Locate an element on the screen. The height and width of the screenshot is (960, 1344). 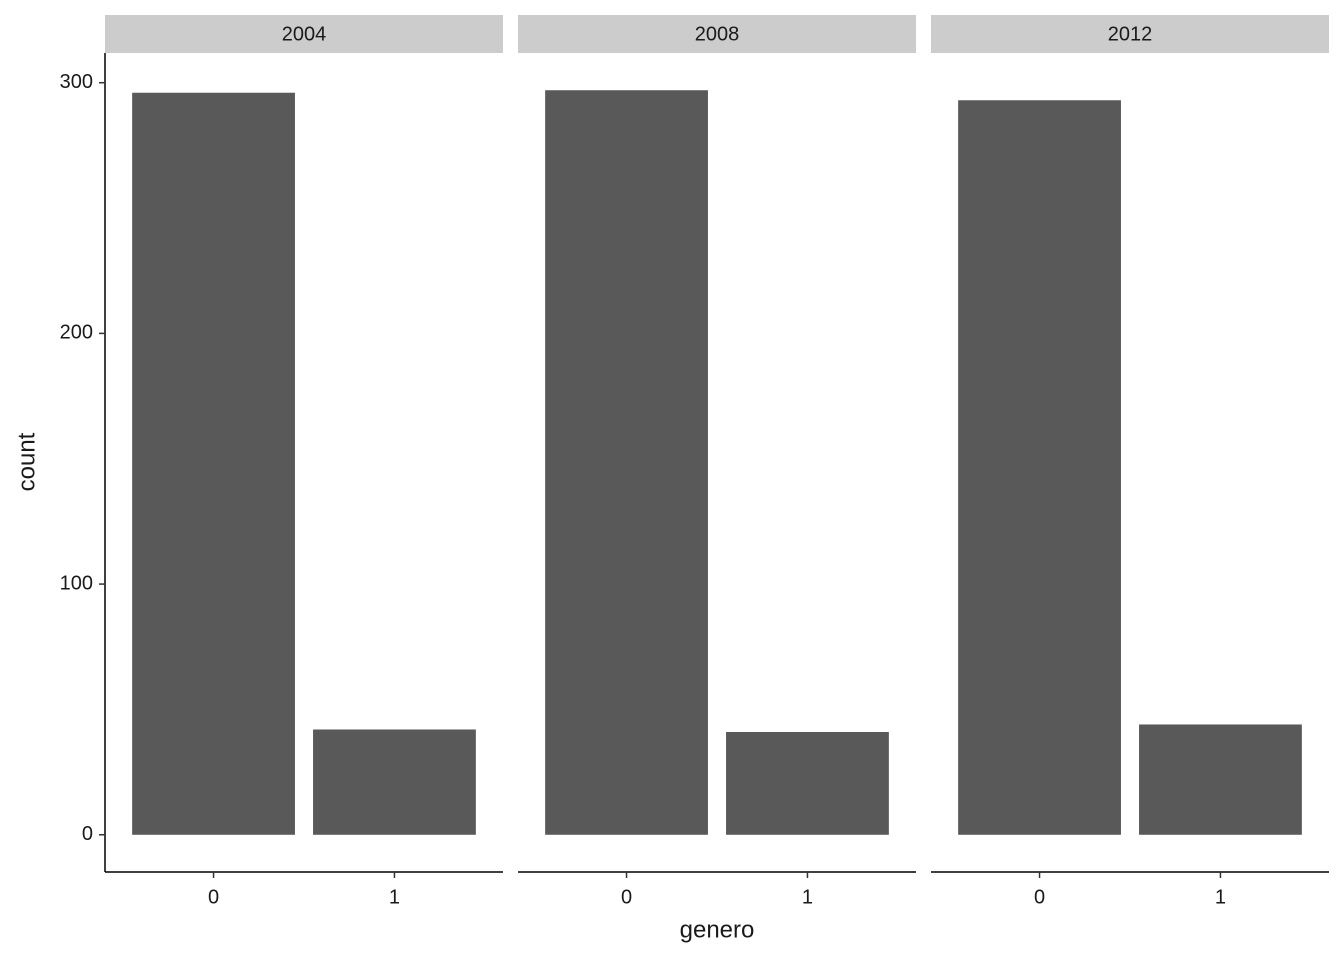
strip-label: 2008 is located at coordinates (717, 34).